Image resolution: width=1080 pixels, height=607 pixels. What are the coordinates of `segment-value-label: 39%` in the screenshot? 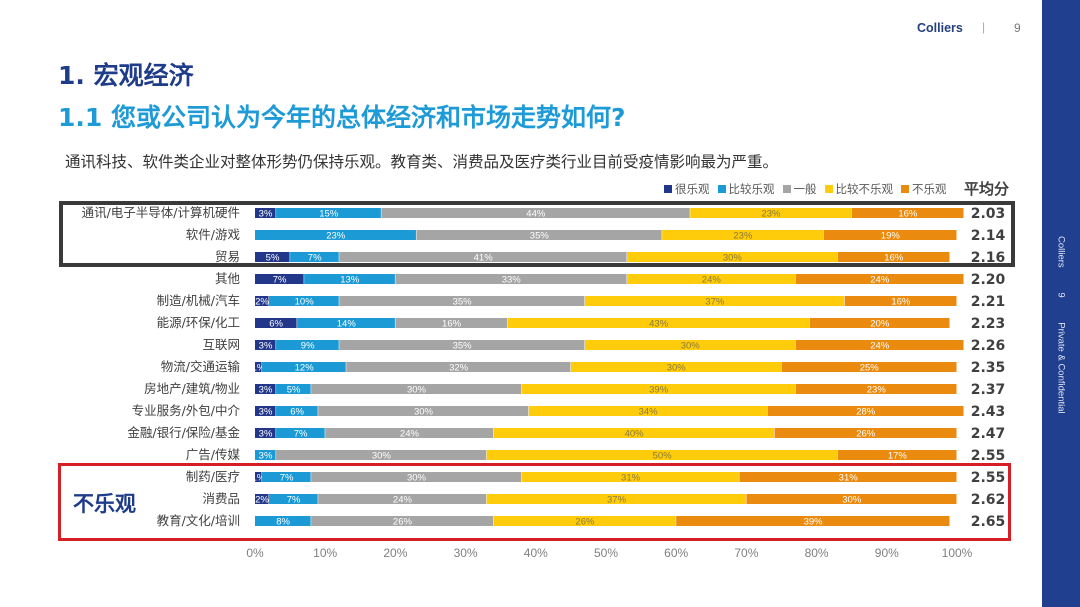 It's located at (814, 522).